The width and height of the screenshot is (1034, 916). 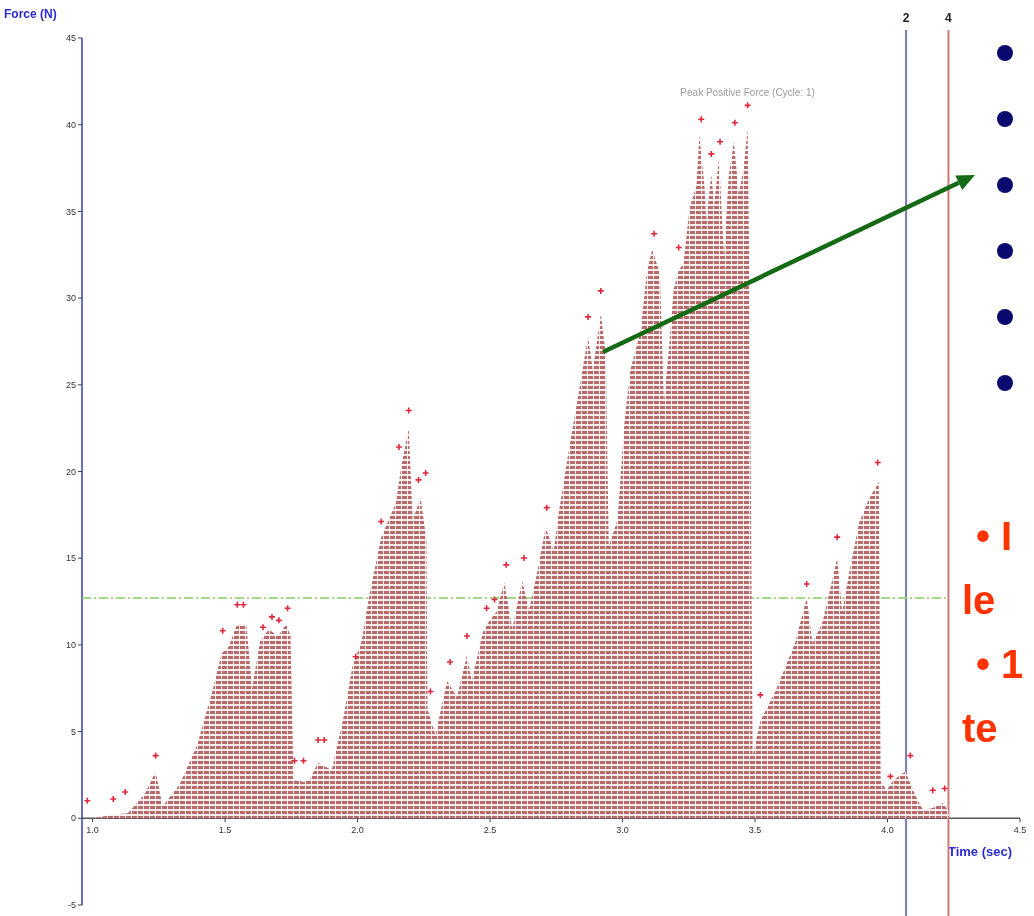 What do you see at coordinates (71, 905) in the screenshot?
I see `y-tick-label: -5` at bounding box center [71, 905].